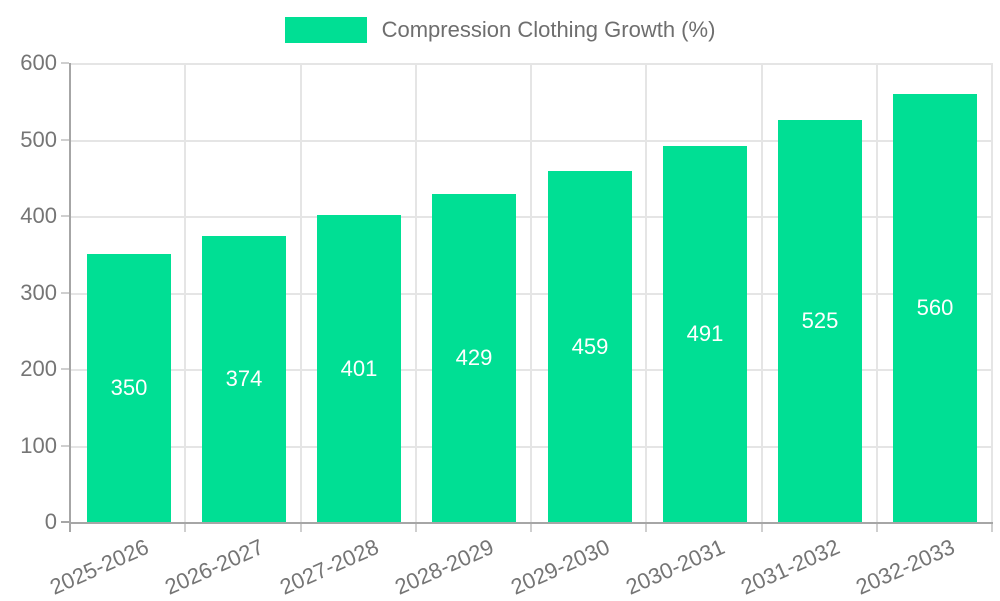 This screenshot has width=1000, height=601. I want to click on x-axis-tick-label: 2025-2026, so click(99, 567).